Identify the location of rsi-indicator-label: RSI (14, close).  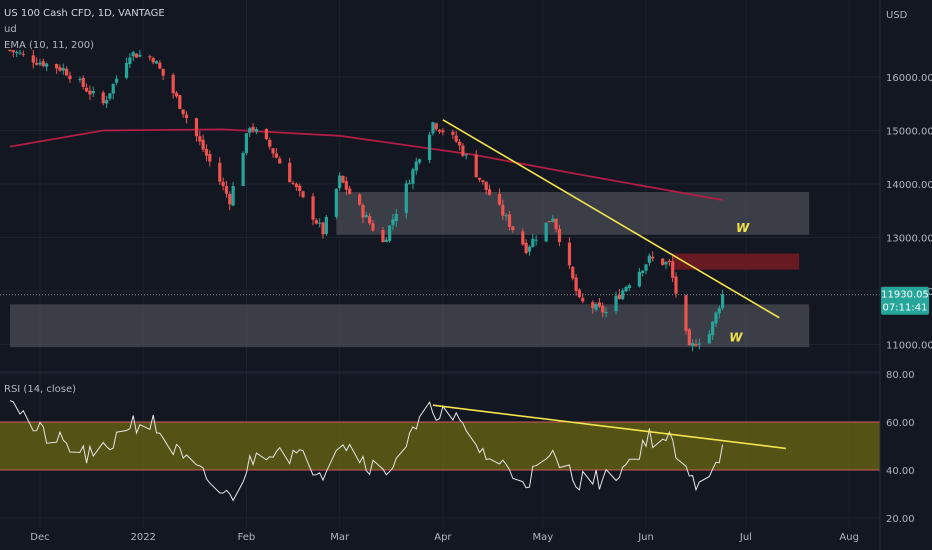
(40, 389).